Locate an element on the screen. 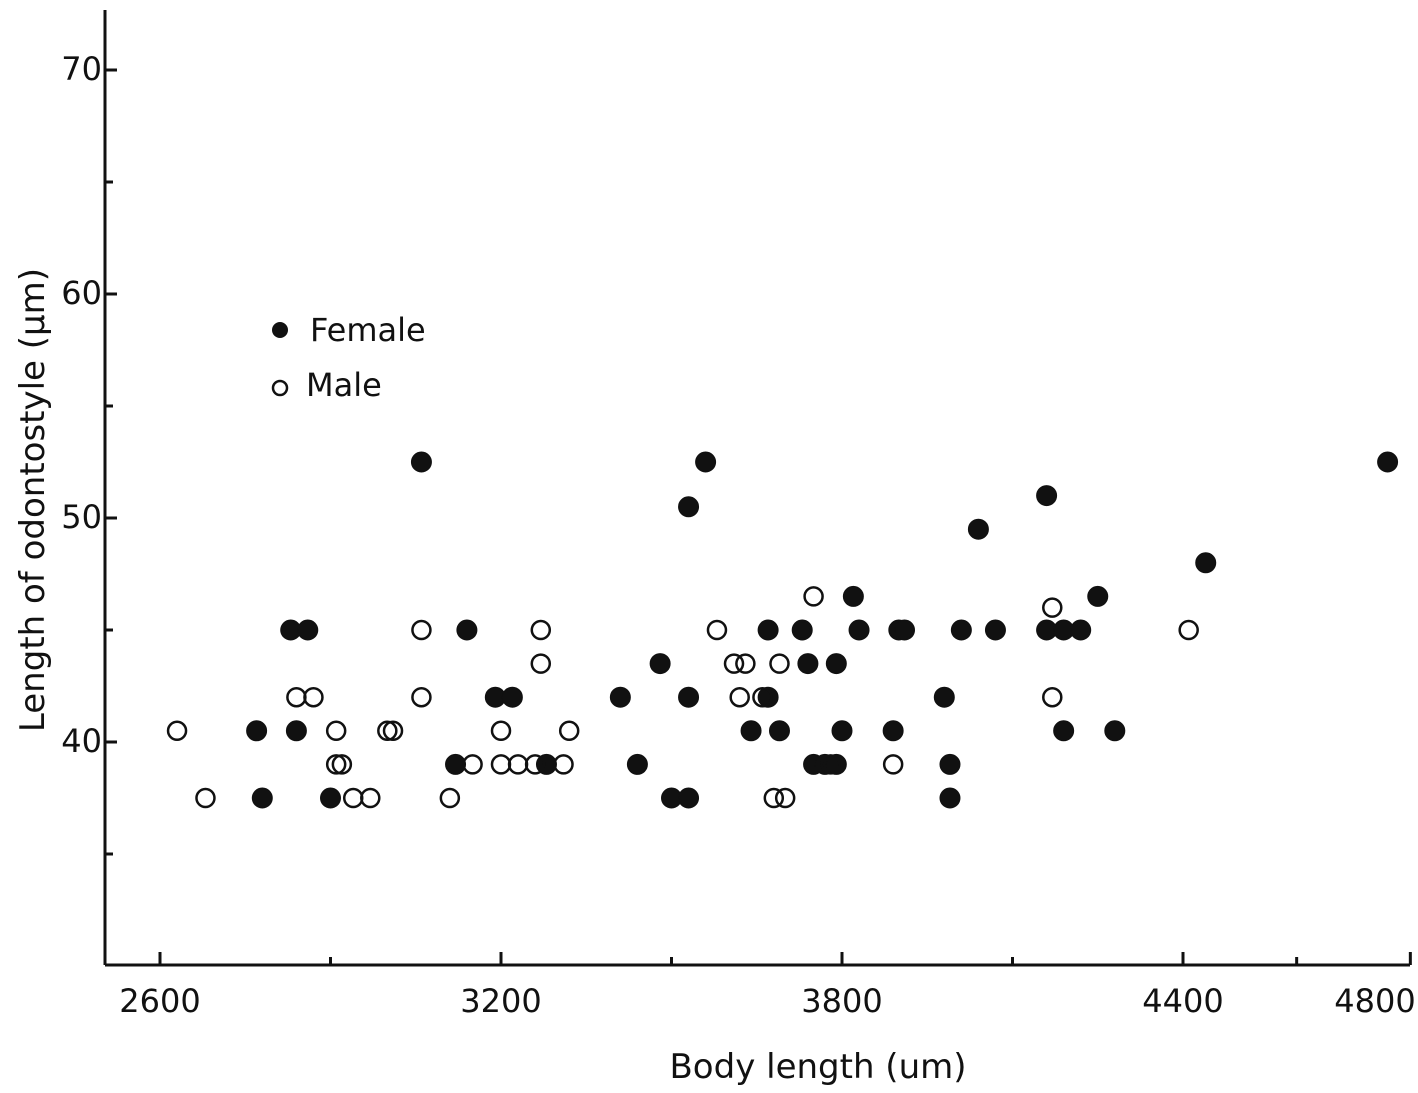  y-tick-label: 70 is located at coordinates (81, 69).